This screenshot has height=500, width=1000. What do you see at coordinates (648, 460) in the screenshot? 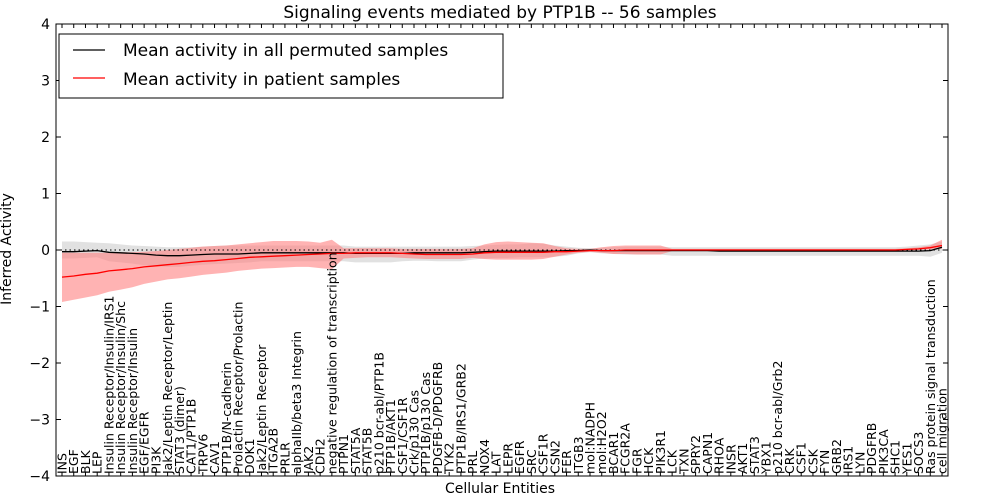
I see `x-tick-label: HCK` at bounding box center [648, 460].